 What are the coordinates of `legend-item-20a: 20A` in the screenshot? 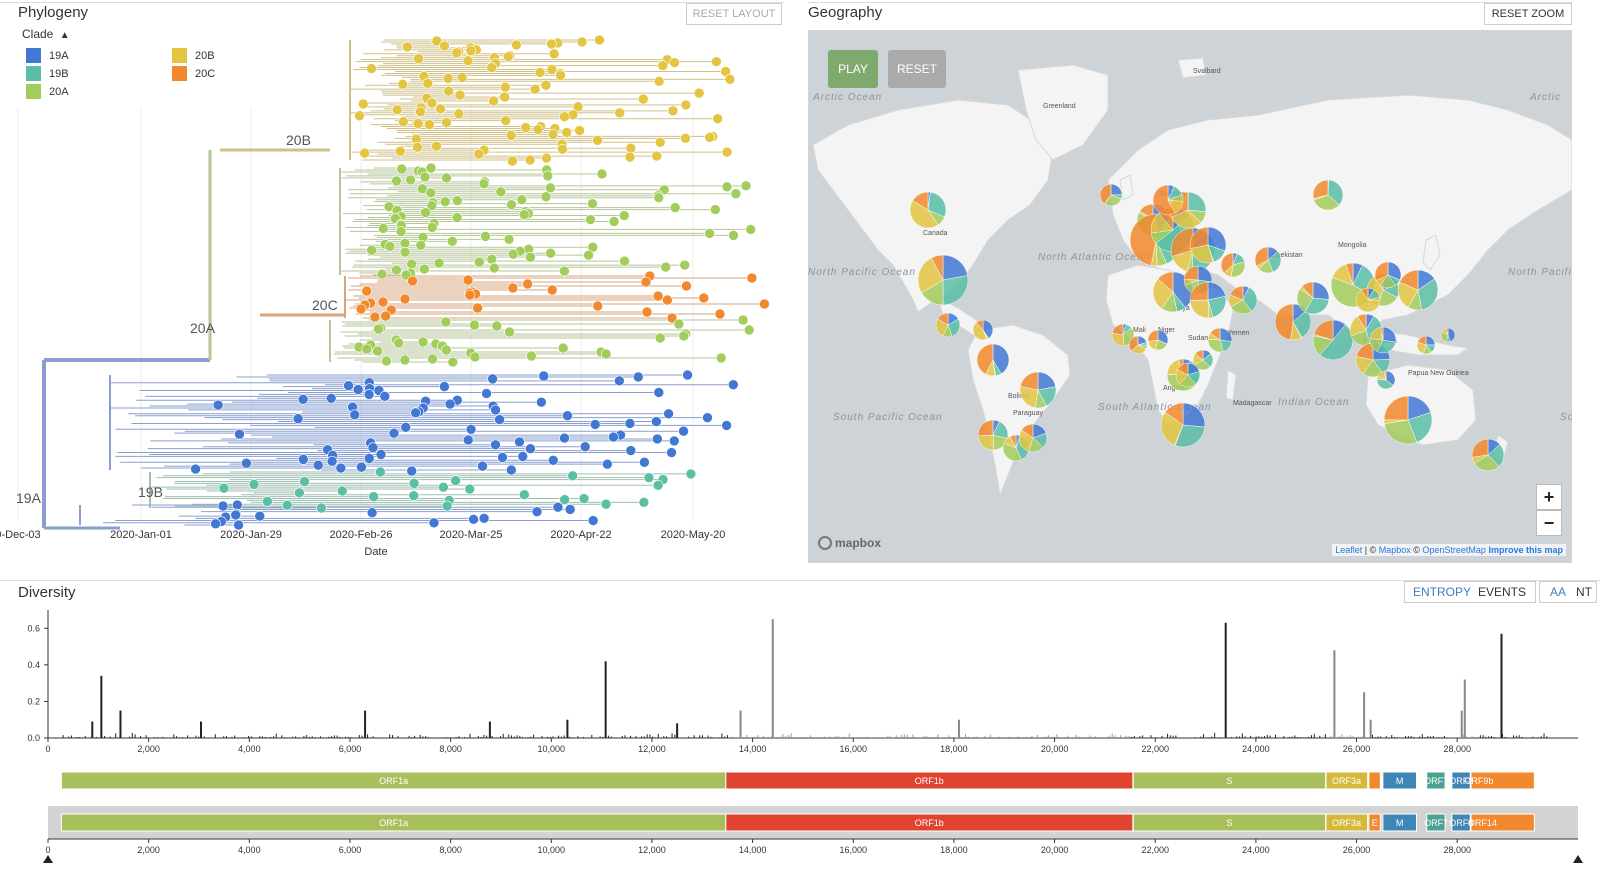 It's located at (47, 91).